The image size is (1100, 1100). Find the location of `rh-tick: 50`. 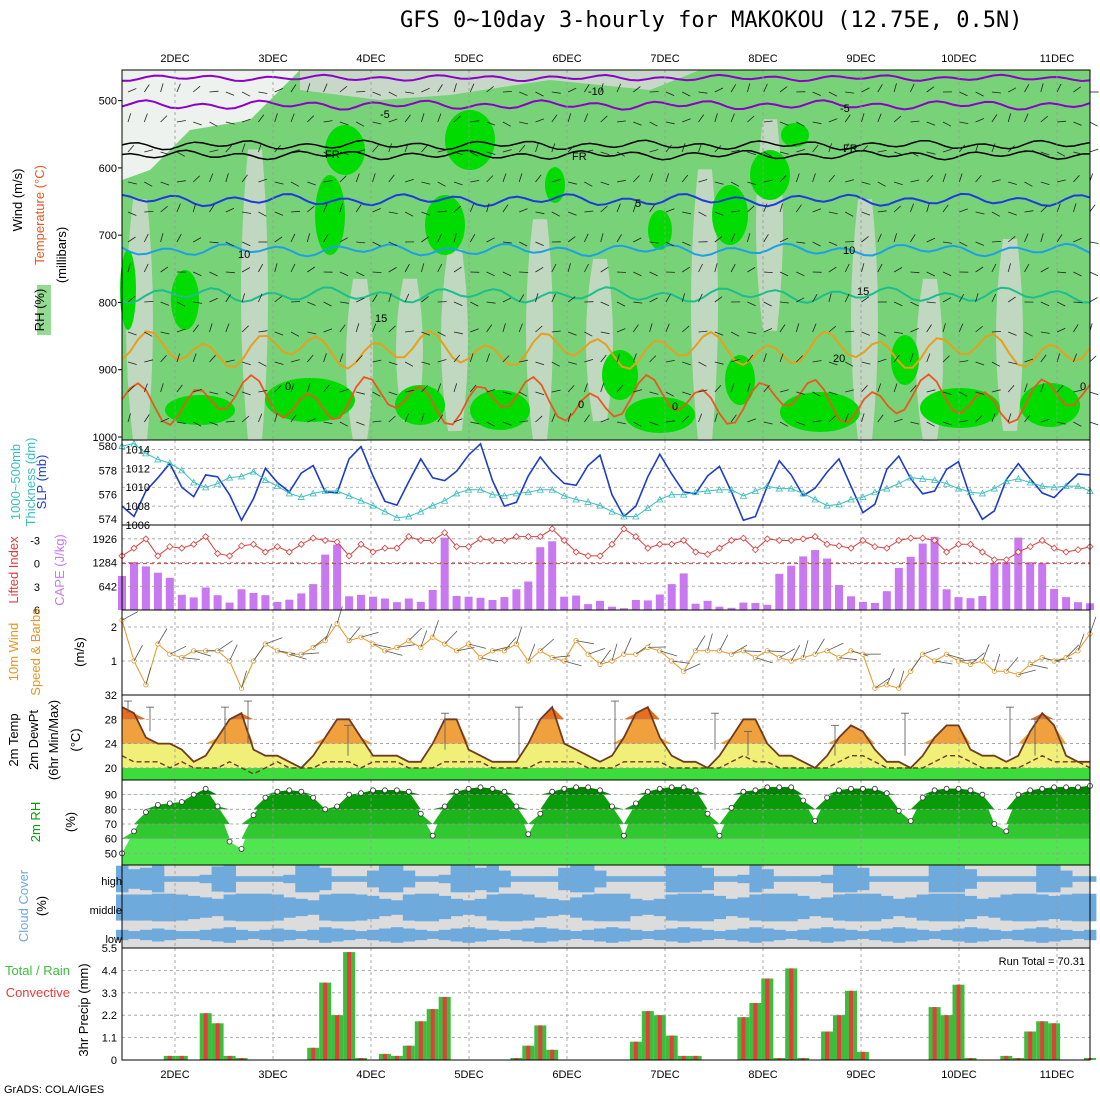

rh-tick: 50 is located at coordinates (111, 854).